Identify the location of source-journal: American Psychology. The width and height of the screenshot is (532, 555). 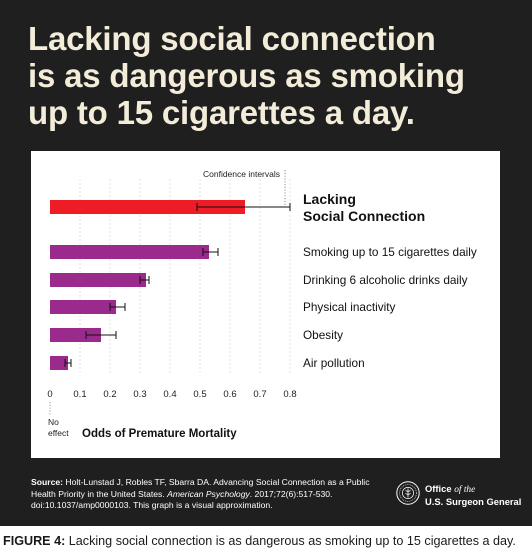
(208, 493).